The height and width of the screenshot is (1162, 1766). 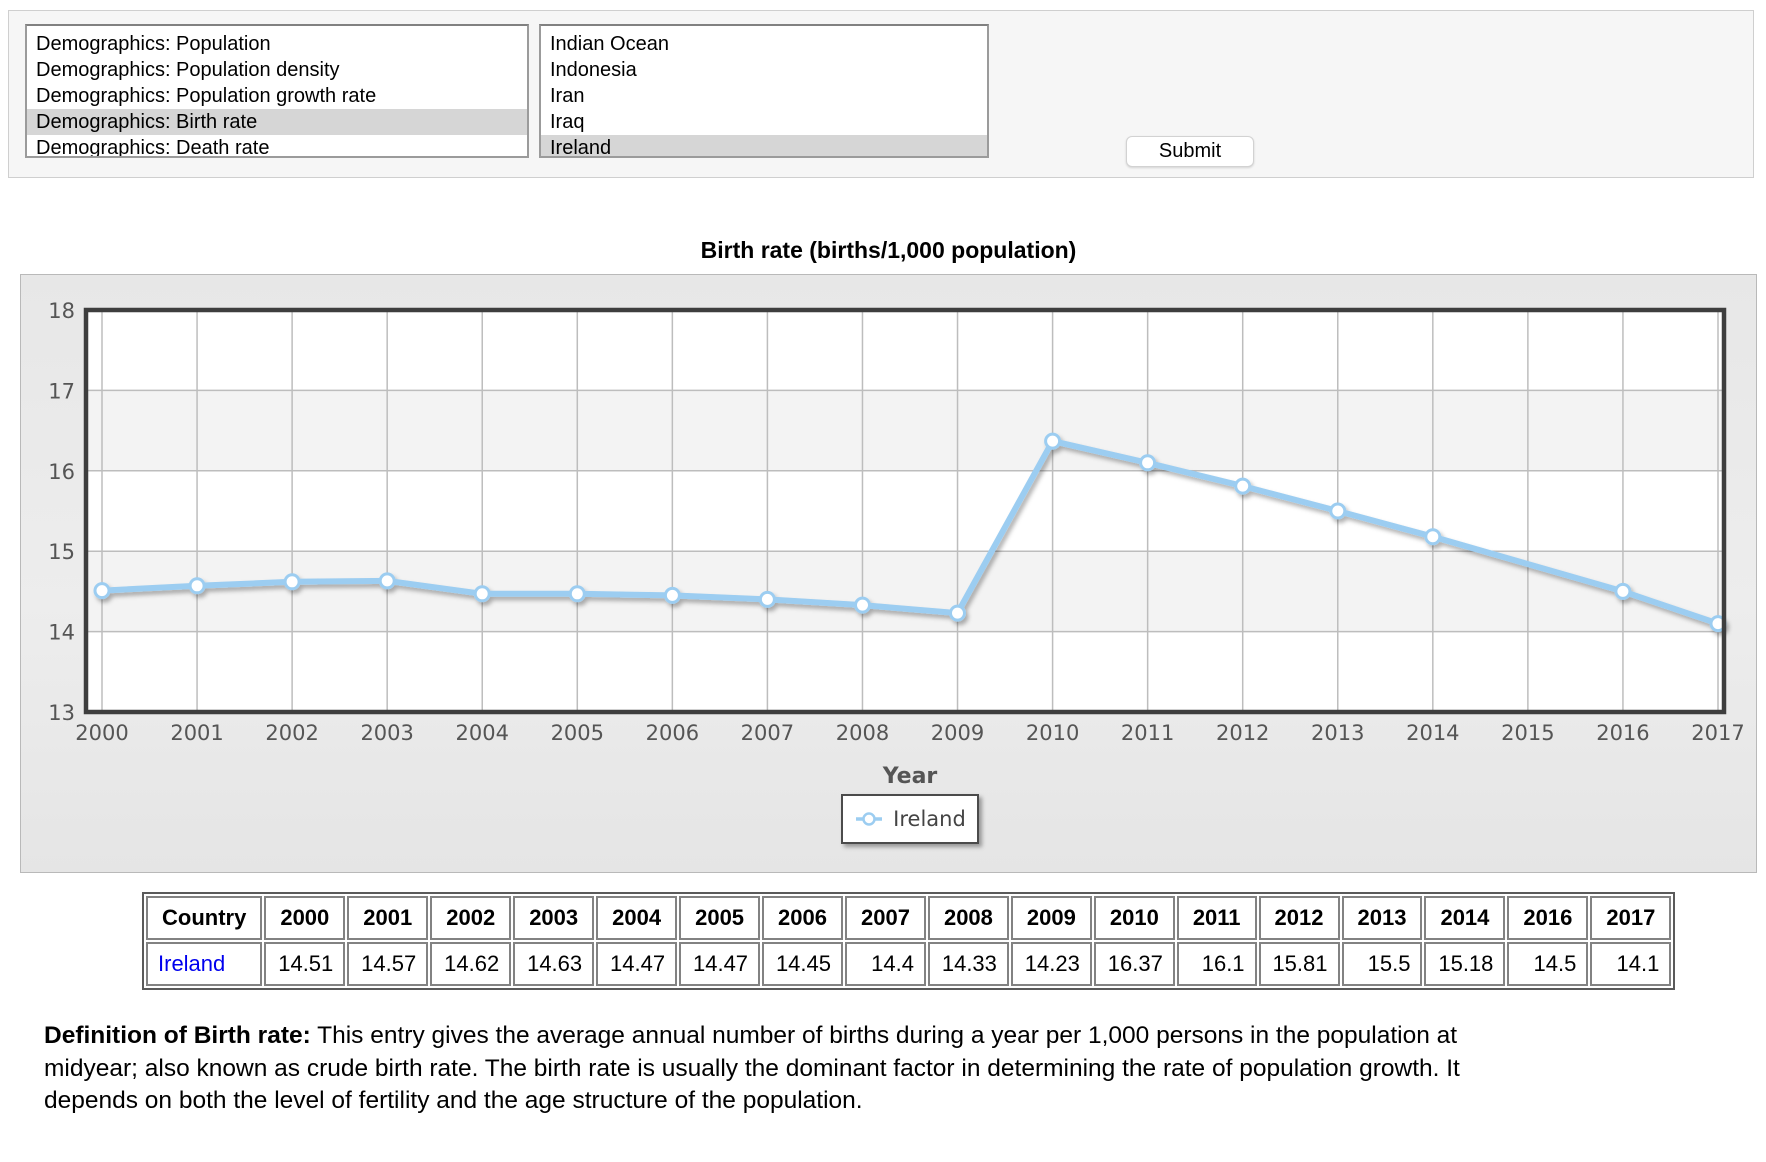 What do you see at coordinates (291, 733) in the screenshot?
I see `svg-text: 2002` at bounding box center [291, 733].